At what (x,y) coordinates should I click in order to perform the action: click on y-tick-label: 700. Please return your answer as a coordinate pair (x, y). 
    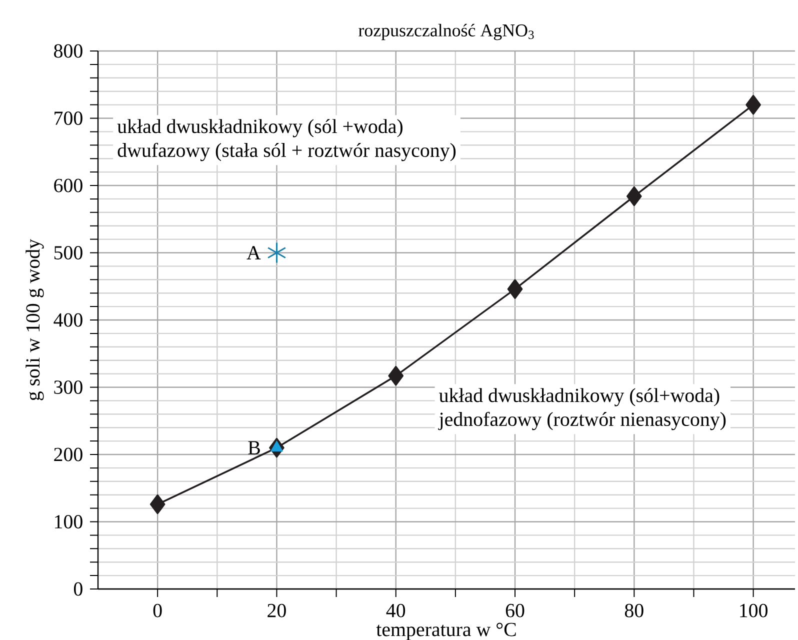
    Looking at the image, I should click on (68, 118).